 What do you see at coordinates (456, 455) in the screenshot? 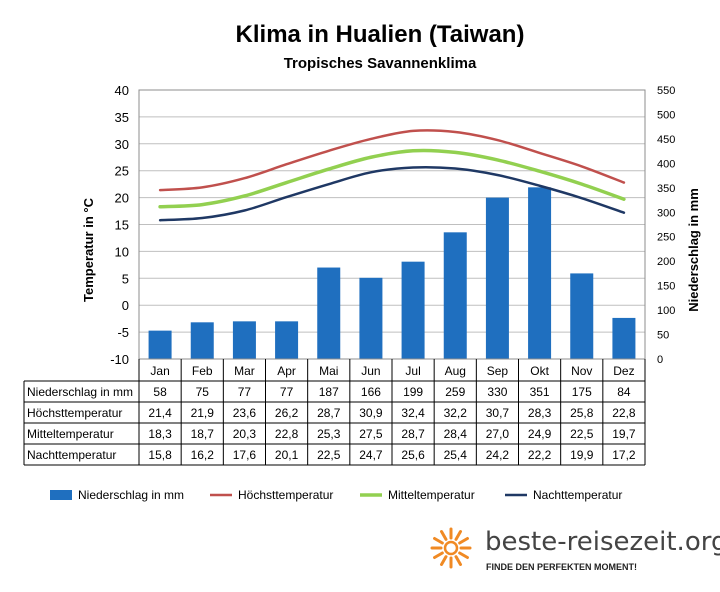
I see `table-cell: 25,4` at bounding box center [456, 455].